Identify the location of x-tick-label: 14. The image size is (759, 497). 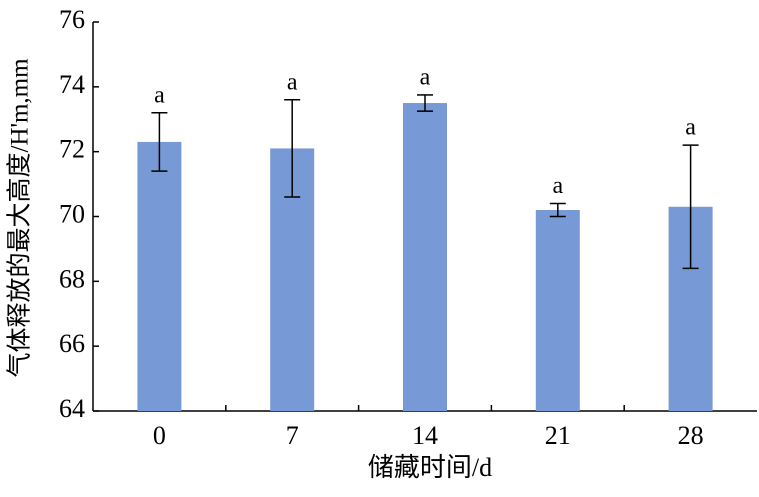
(425, 435).